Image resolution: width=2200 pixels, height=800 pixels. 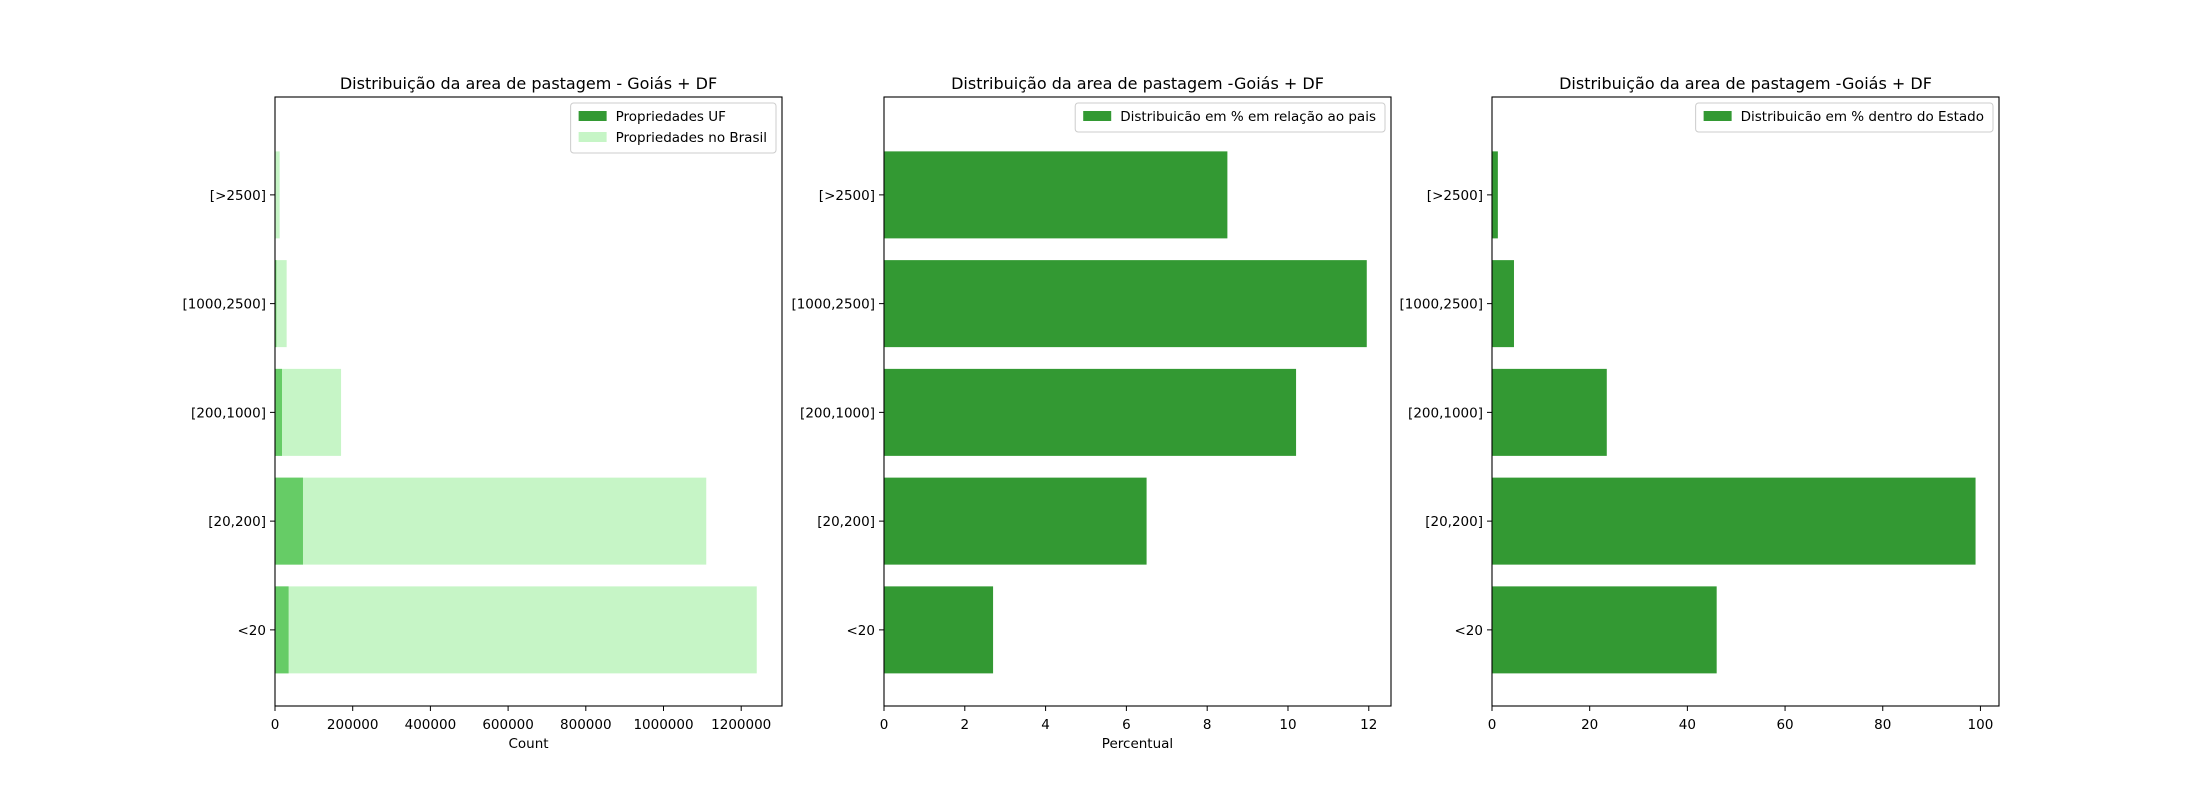 I want to click on legend: Propriedades UF Propriedades no Brasil, so click(x=673, y=128).